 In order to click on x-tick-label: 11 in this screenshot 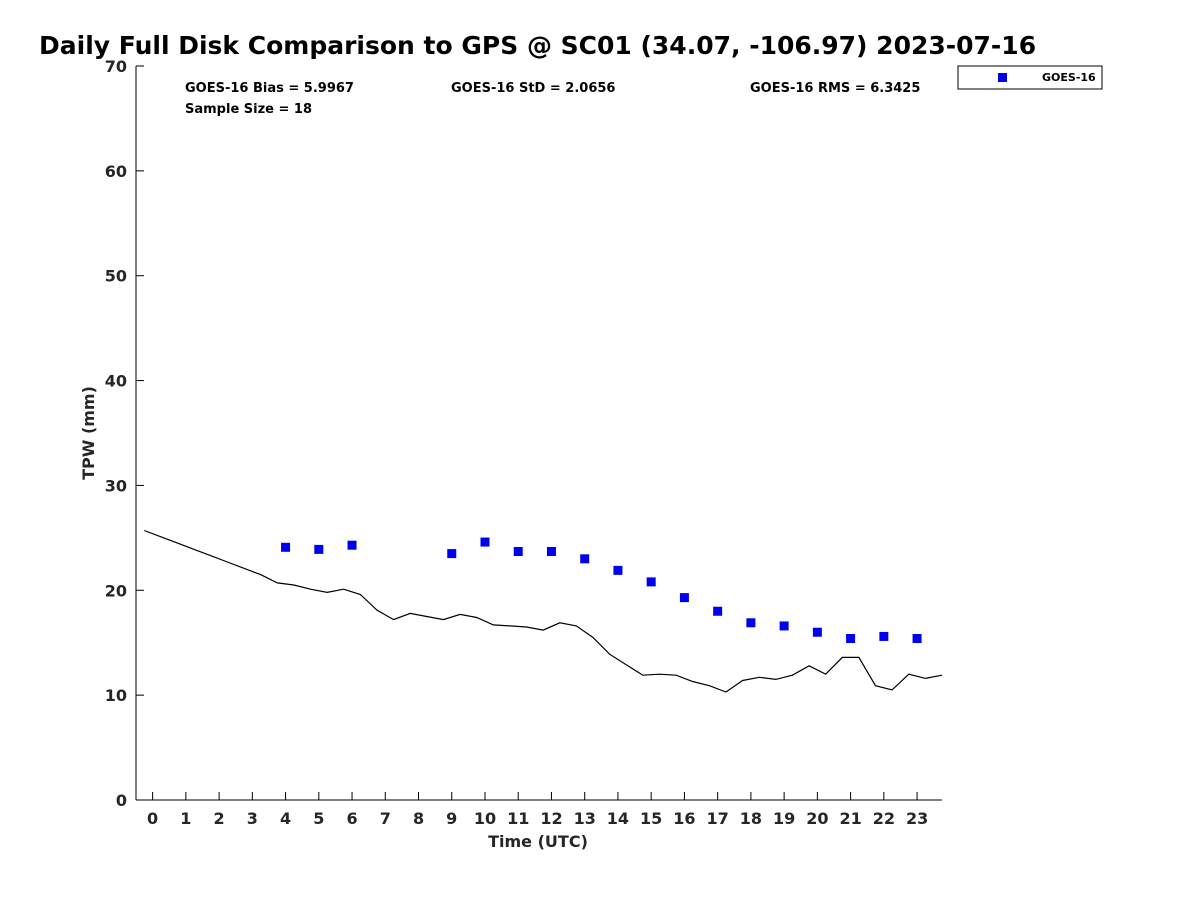, I will do `click(518, 818)`.